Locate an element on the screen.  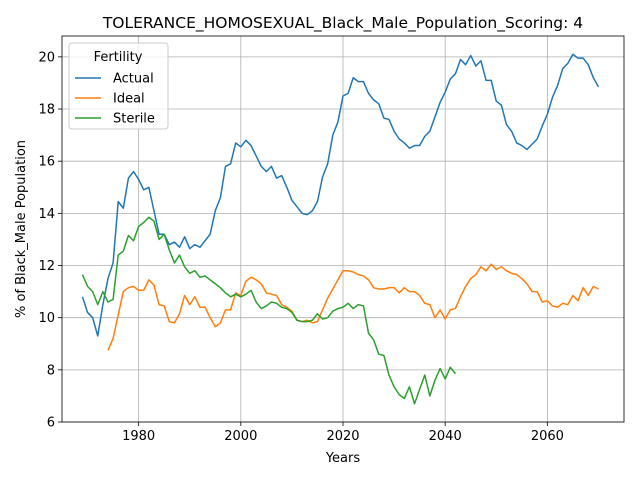
y-tick-label: 14 is located at coordinates (46, 214).